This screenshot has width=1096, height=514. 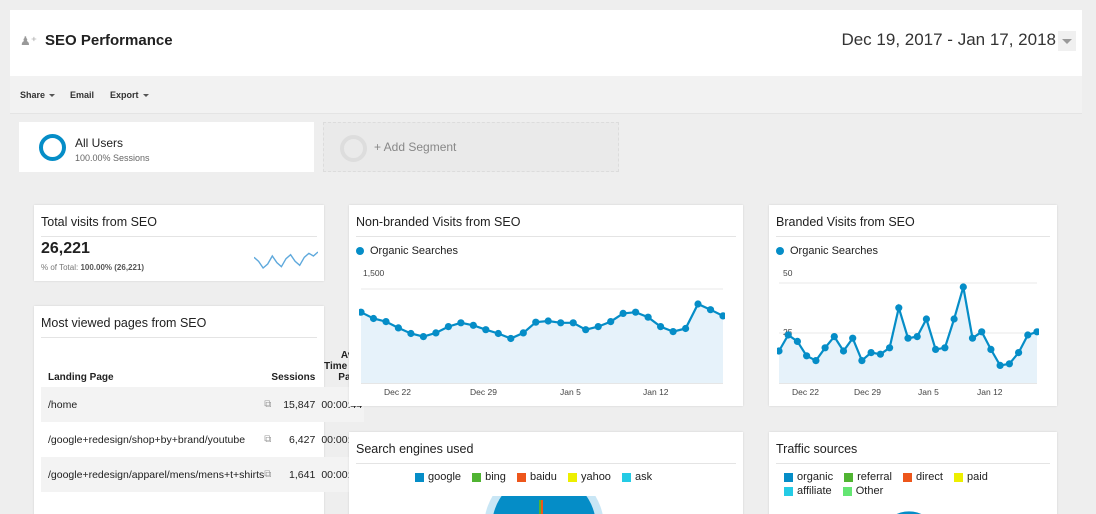 I want to click on legend-item-baidu: baidu, so click(x=536, y=477).